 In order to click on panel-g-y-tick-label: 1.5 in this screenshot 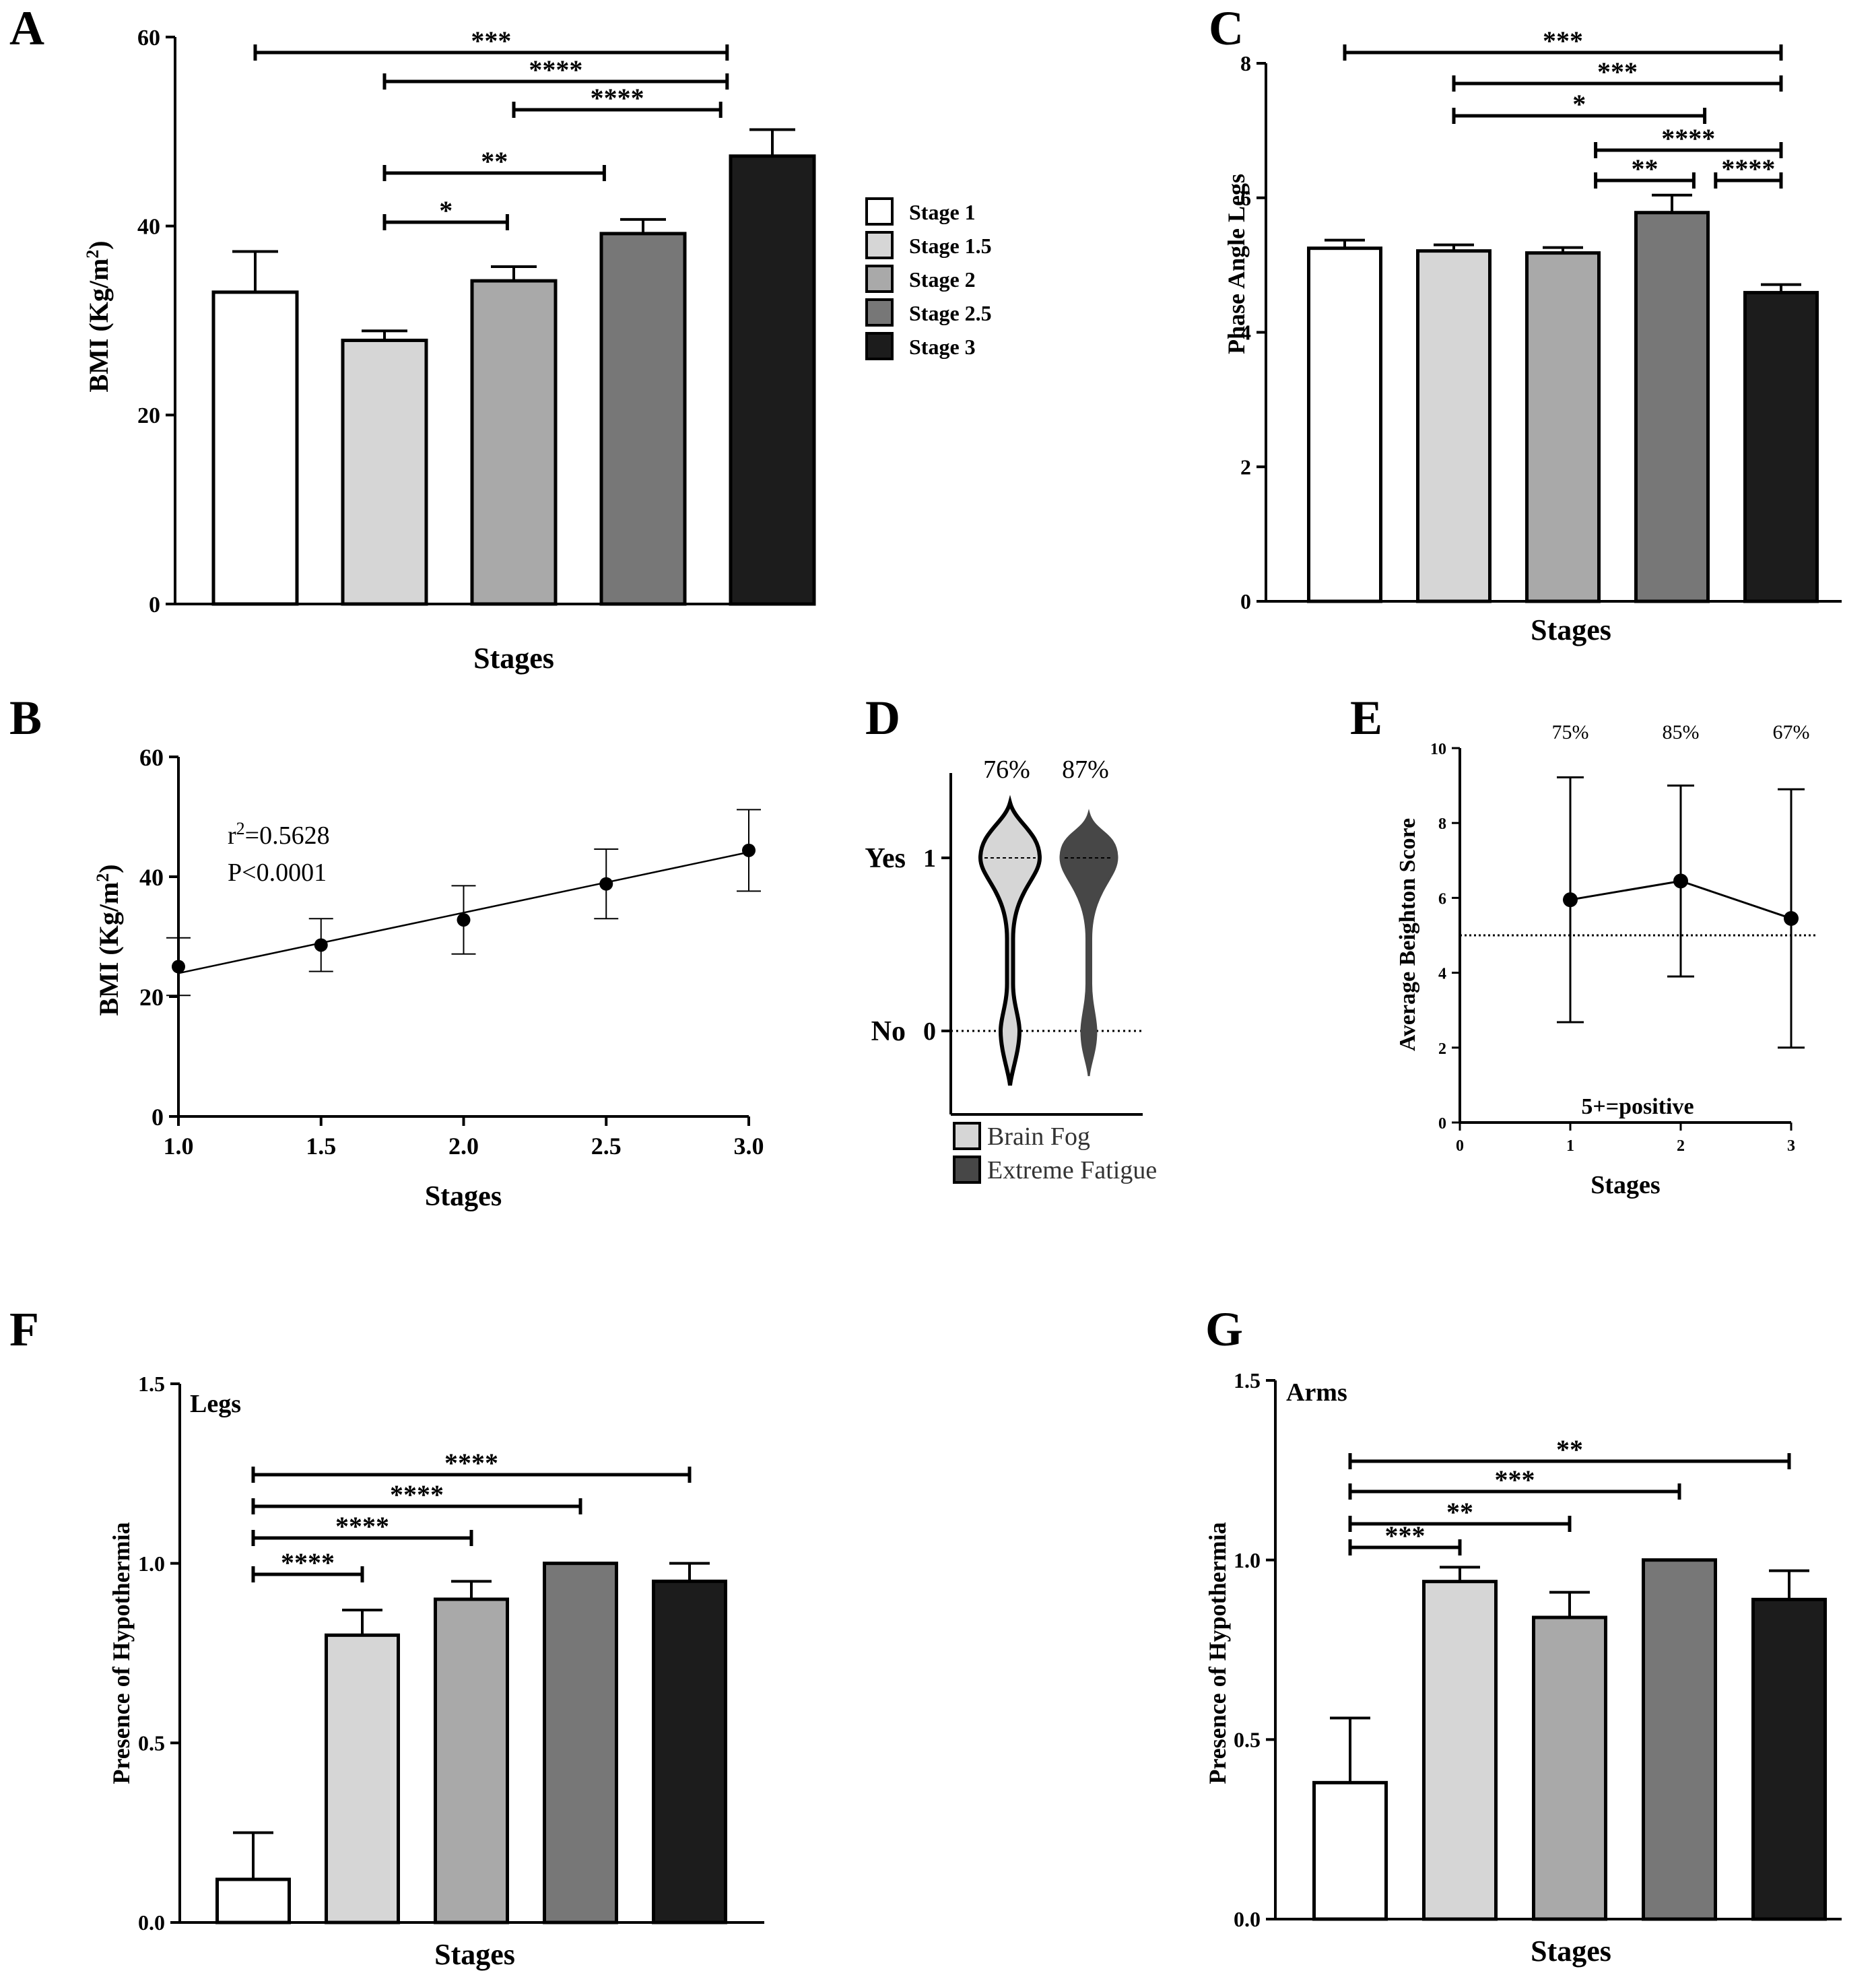, I will do `click(1247, 1381)`.